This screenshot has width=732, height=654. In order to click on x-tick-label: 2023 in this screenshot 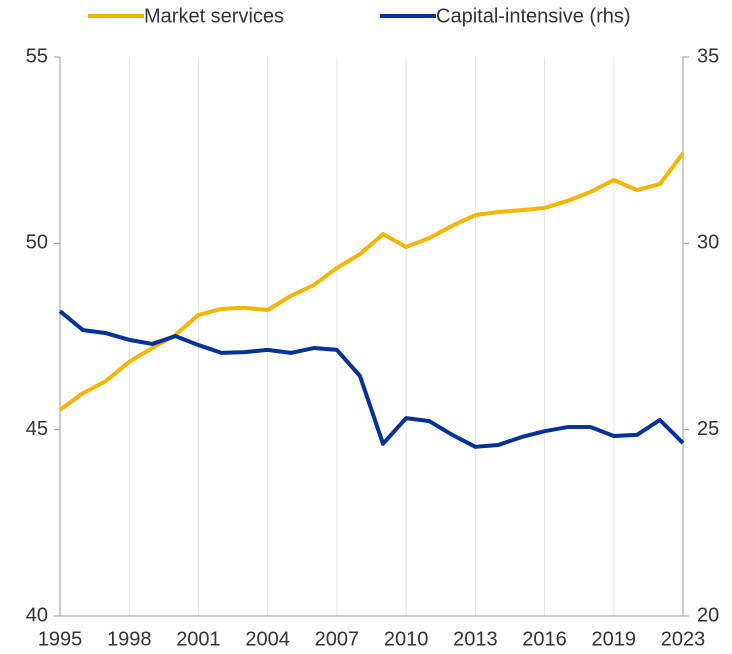, I will do `click(683, 639)`.